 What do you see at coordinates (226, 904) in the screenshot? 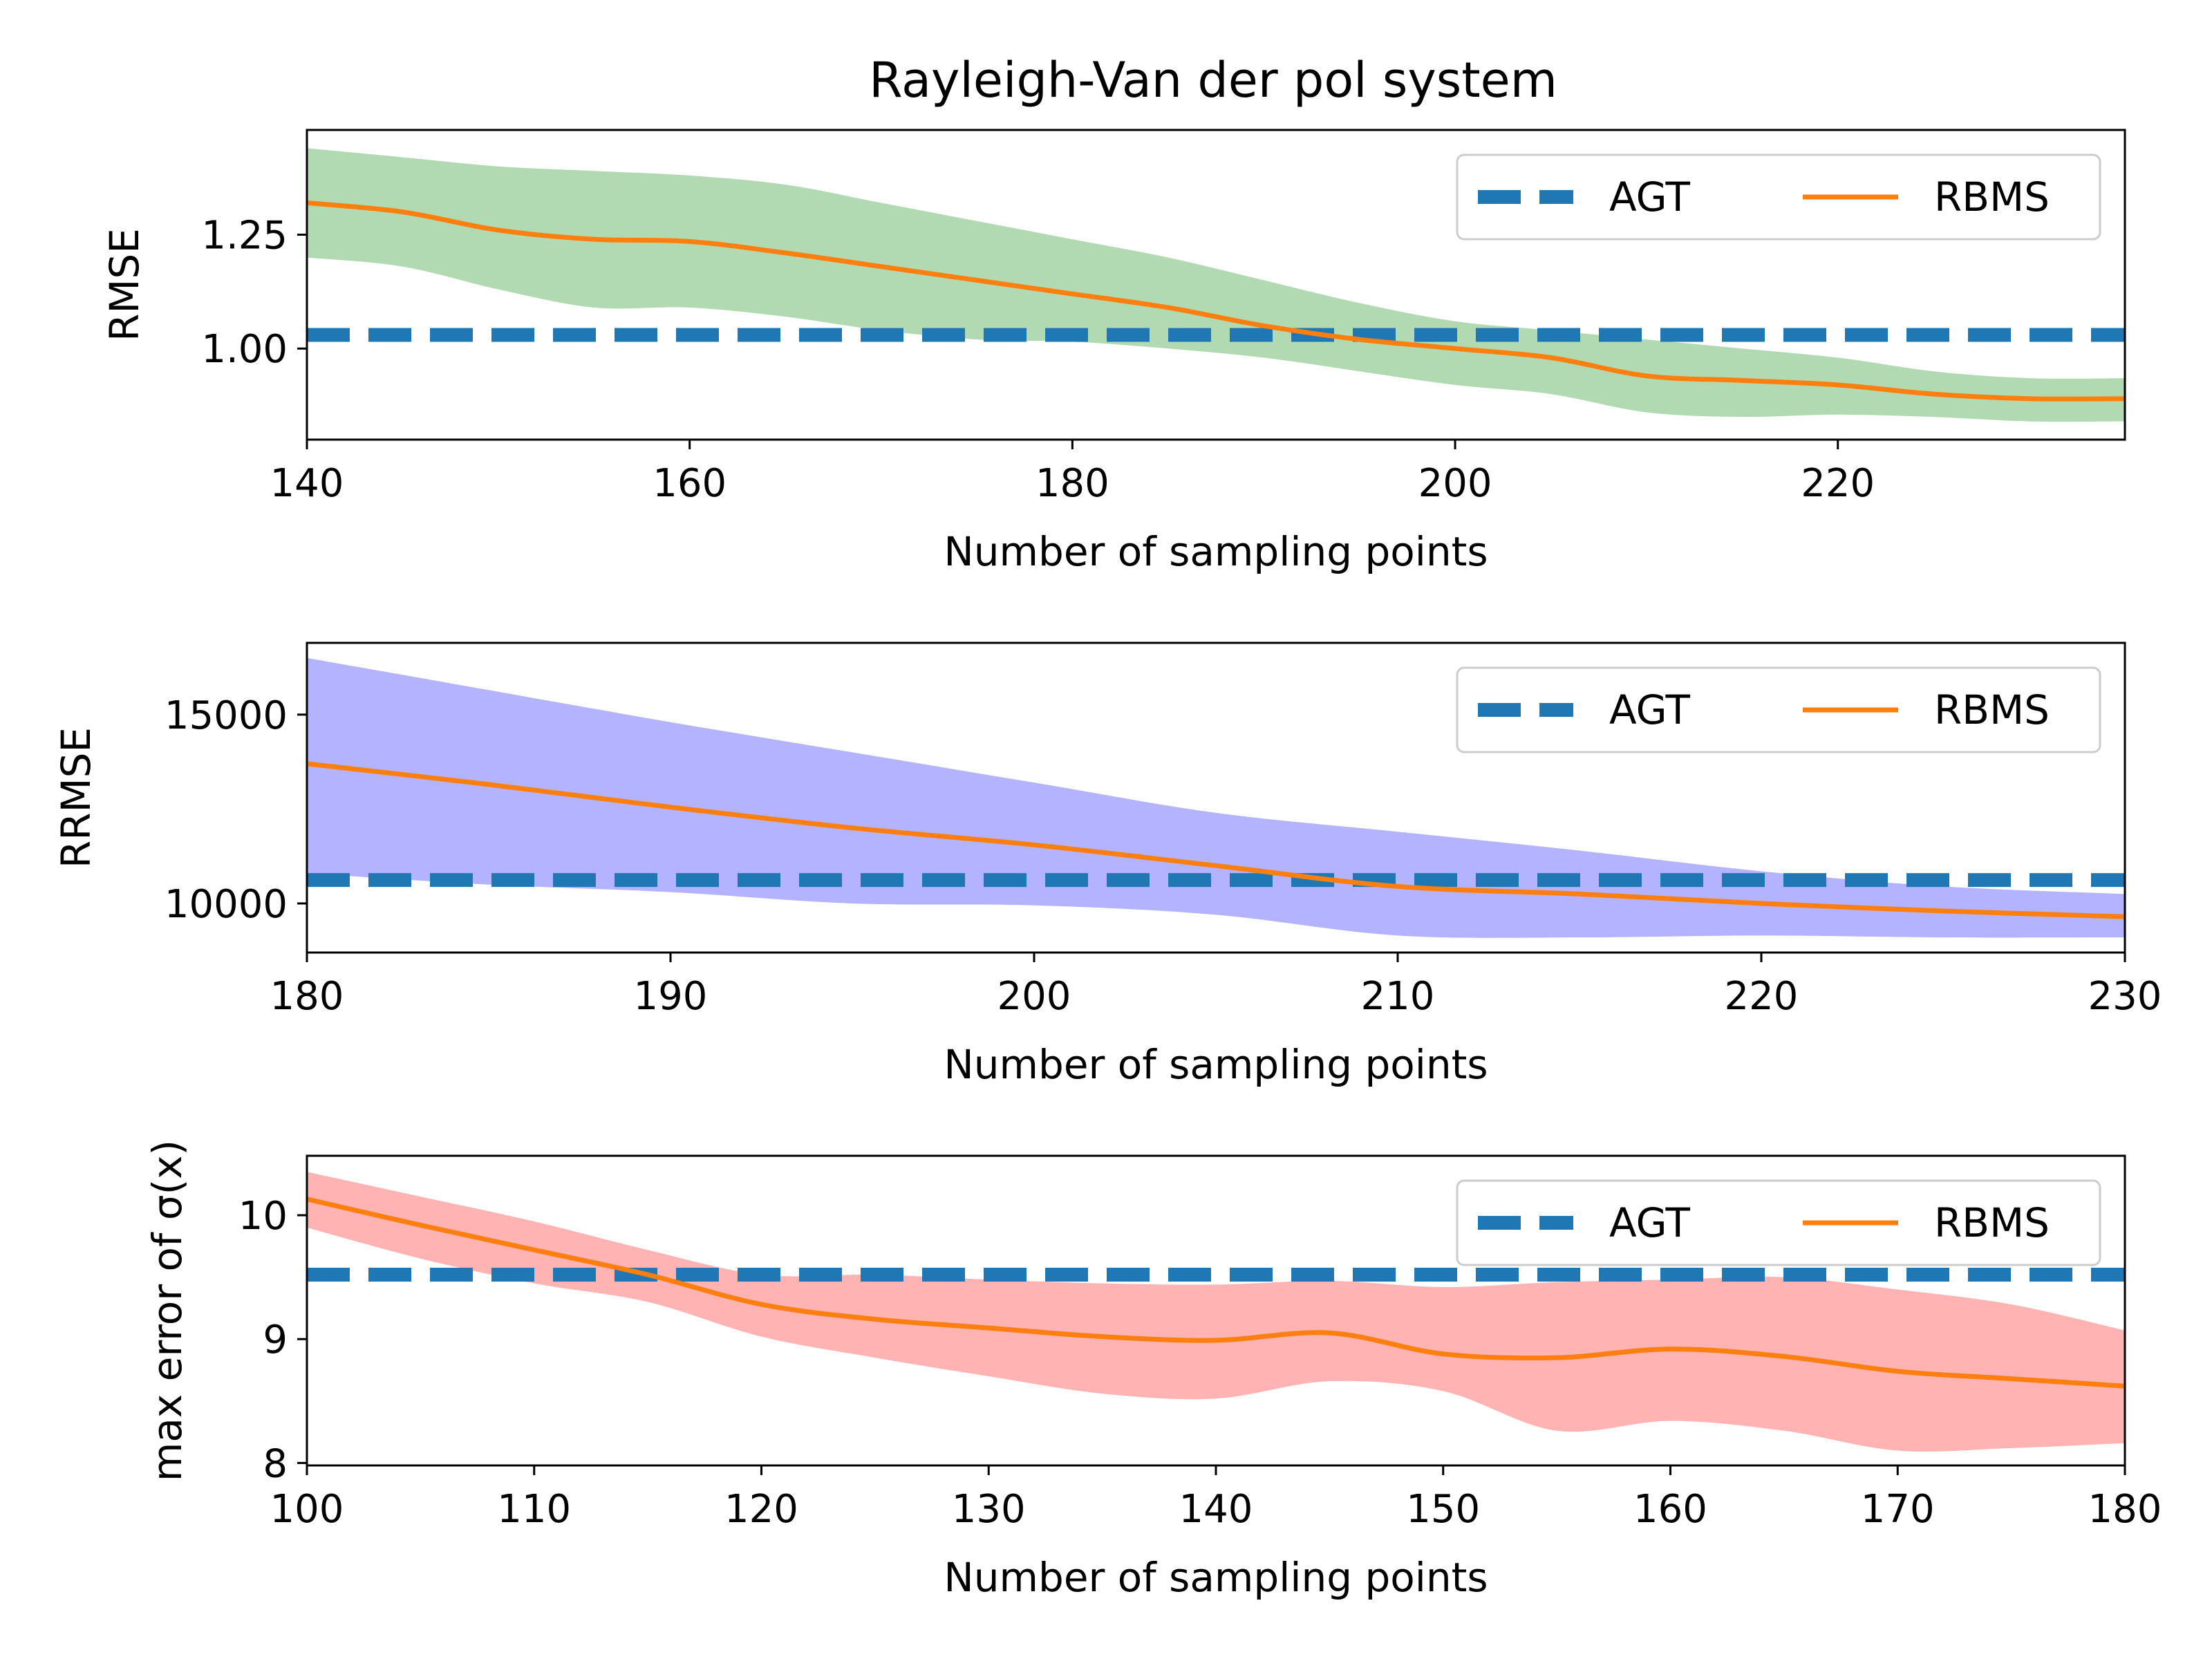
I see `y-tick-label: 10000` at bounding box center [226, 904].